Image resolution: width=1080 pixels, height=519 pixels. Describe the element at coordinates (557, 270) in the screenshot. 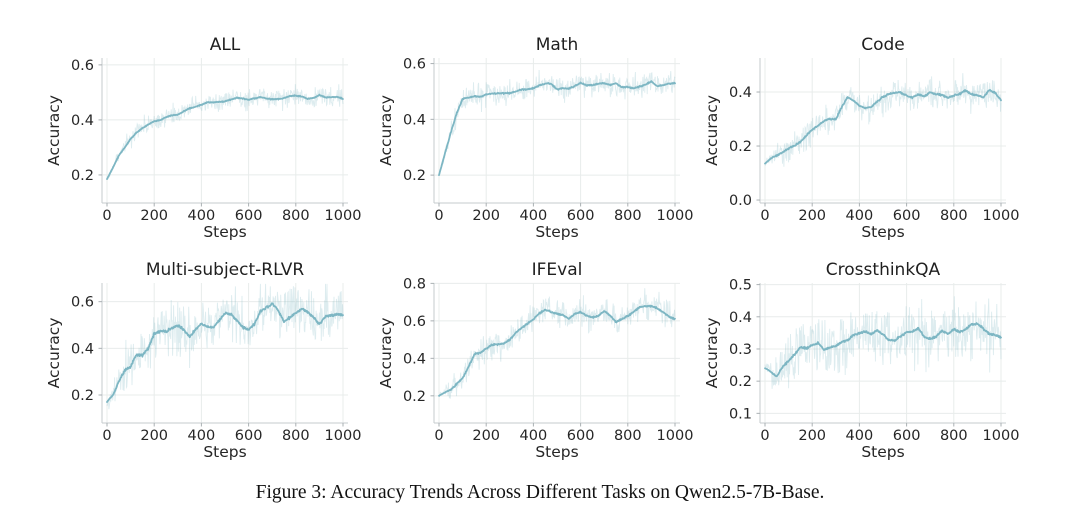

I see `chart-title: IFEval` at that location.